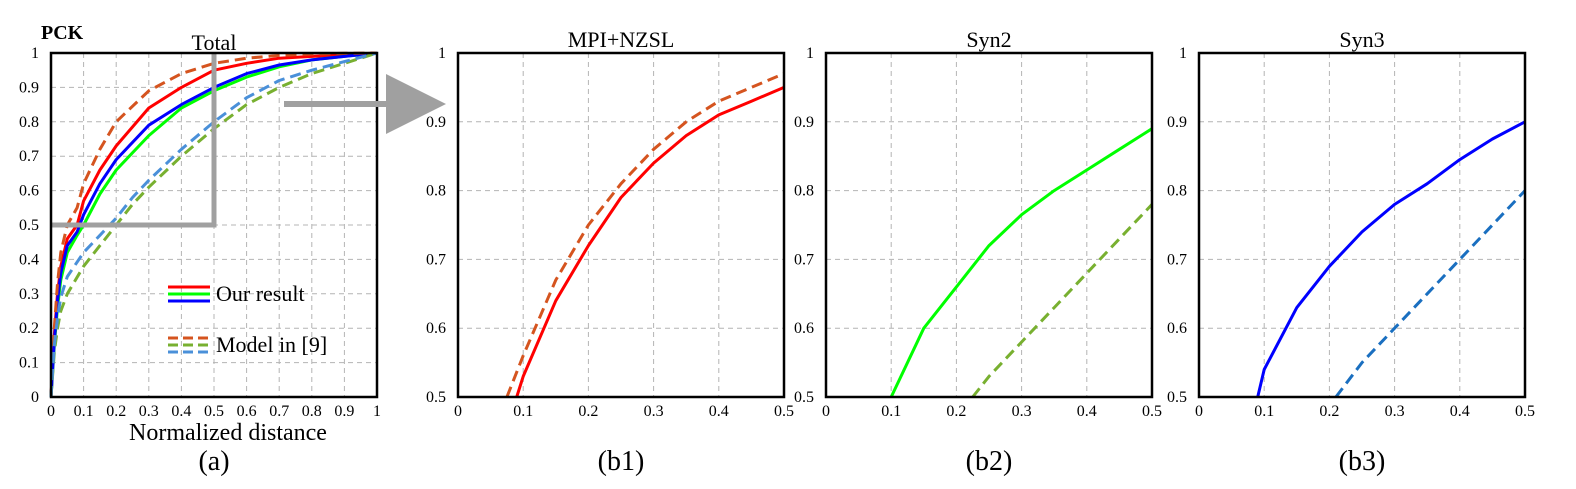 This screenshot has height=489, width=1576. Describe the element at coordinates (29, 363) in the screenshot. I see `y-tick-label: 0.1` at that location.